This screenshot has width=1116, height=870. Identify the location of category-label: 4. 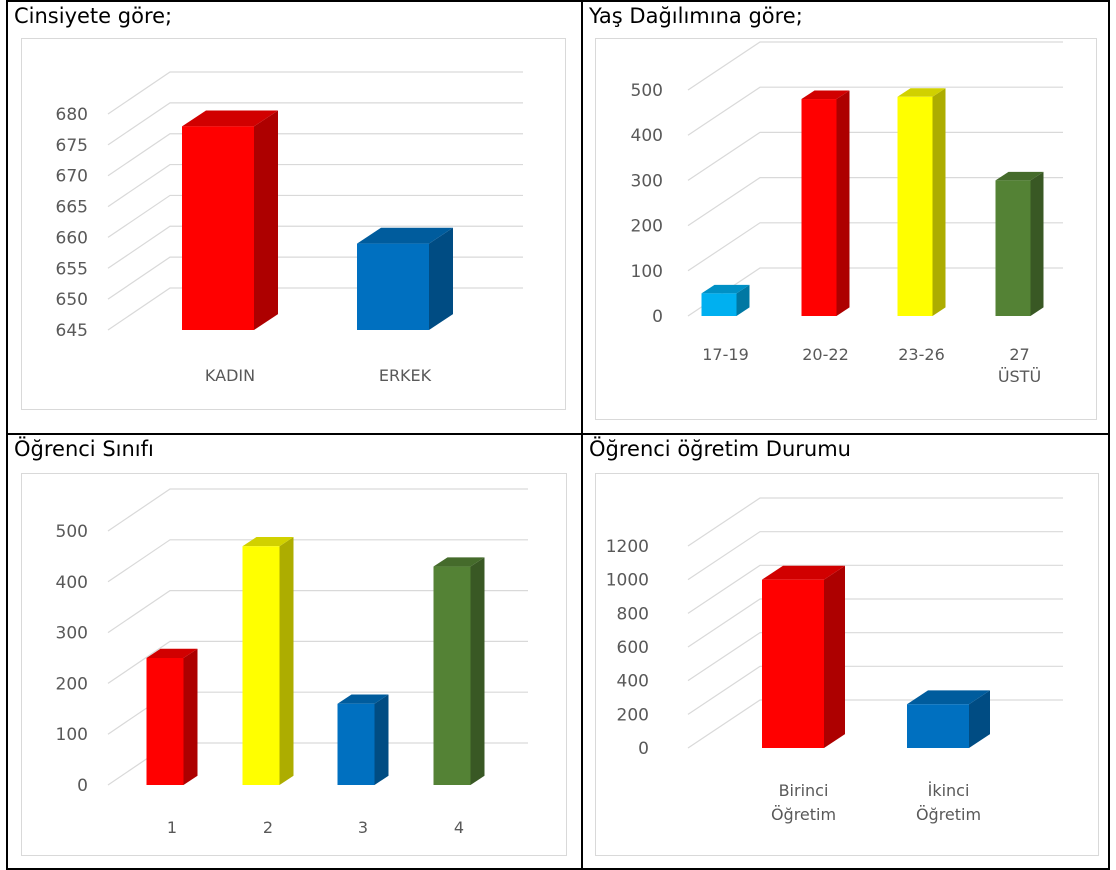
(459, 827).